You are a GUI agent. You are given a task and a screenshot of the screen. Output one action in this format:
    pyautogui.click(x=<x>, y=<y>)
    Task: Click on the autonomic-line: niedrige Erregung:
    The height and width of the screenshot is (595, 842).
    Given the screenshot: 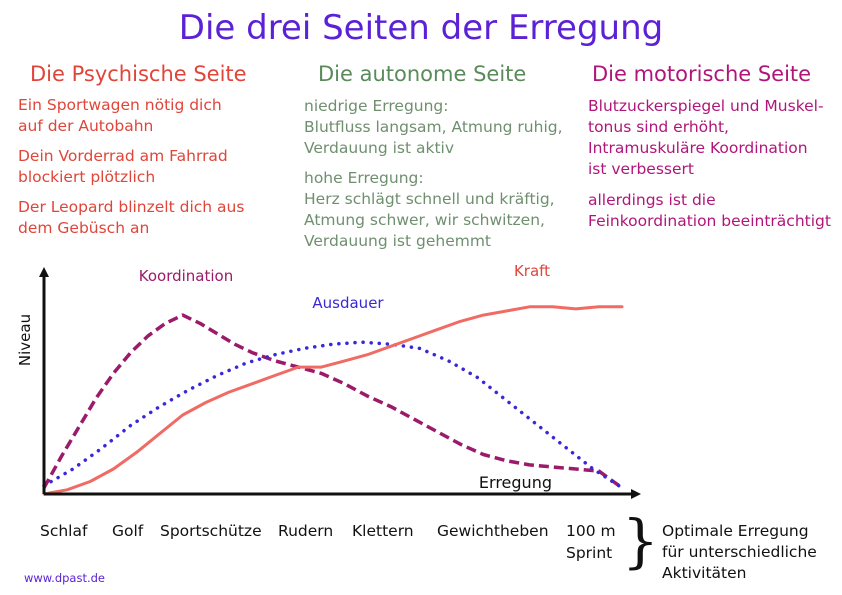 What is the action you would take?
    pyautogui.click(x=376, y=106)
    